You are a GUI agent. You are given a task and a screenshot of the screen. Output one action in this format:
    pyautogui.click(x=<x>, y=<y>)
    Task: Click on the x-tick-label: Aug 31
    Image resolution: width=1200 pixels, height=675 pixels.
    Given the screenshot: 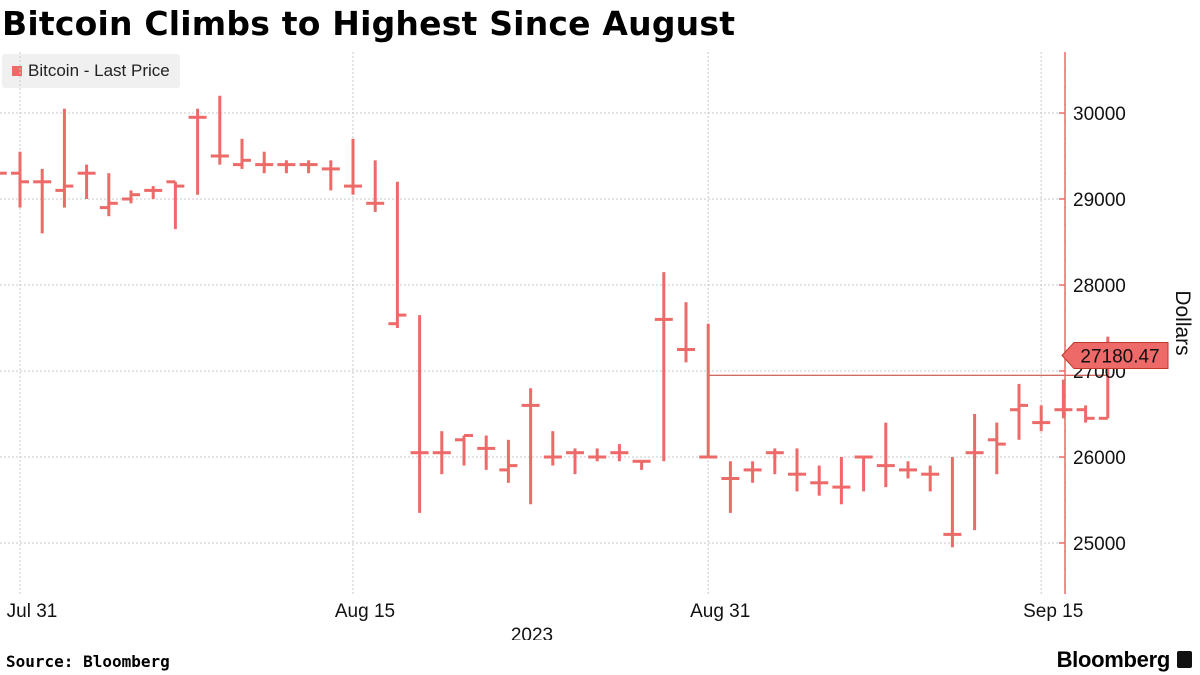 What is the action you would take?
    pyautogui.click(x=720, y=611)
    